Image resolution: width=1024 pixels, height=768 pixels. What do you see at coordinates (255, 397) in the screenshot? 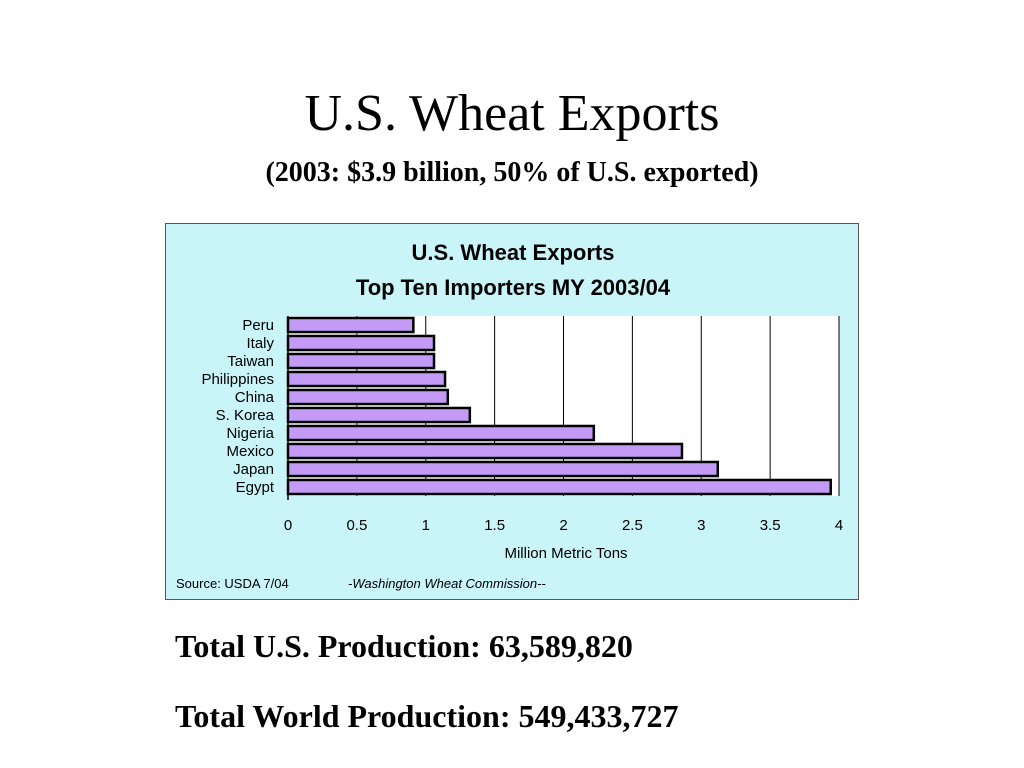
I see `category-label: China` at bounding box center [255, 397].